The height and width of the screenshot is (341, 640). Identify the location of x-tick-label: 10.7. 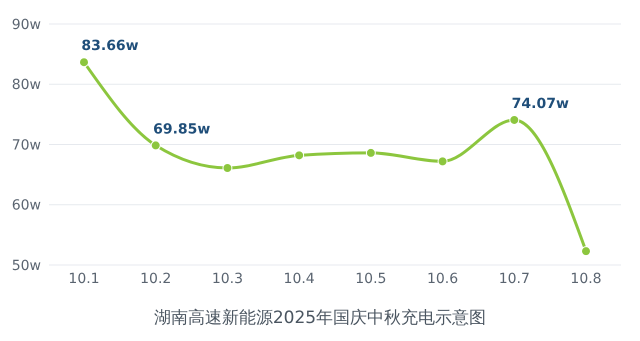
(514, 278).